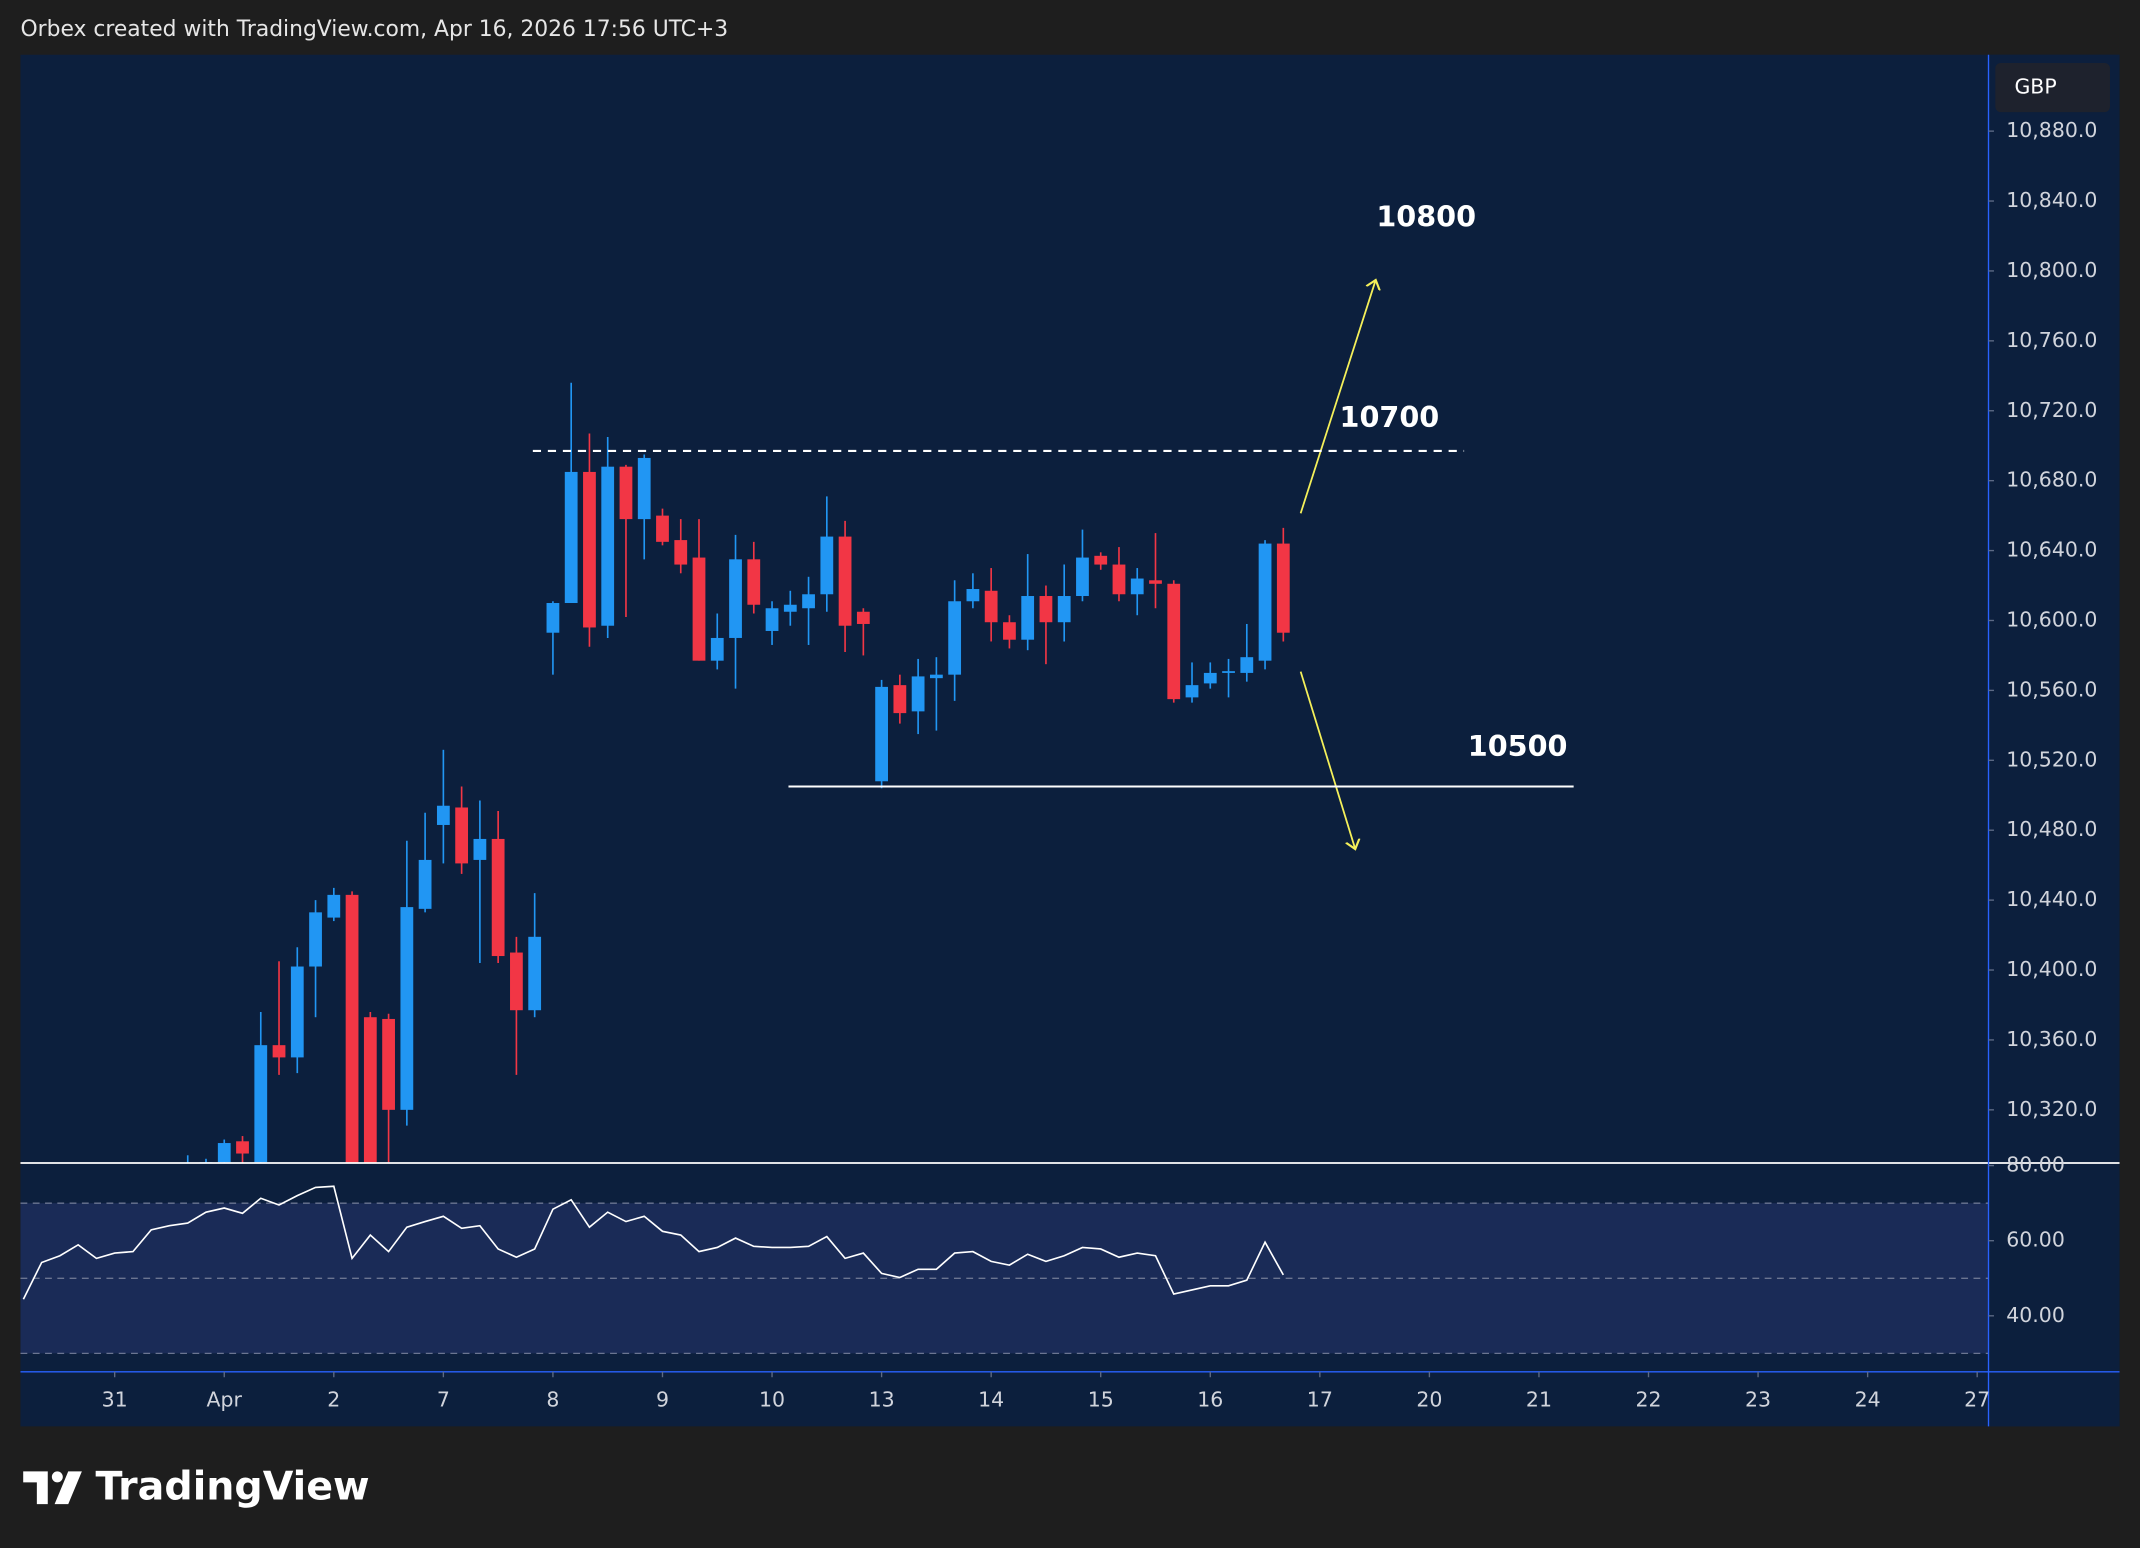  Describe the element at coordinates (225, 1399) in the screenshot. I see `x-tick-label: Apr` at that location.